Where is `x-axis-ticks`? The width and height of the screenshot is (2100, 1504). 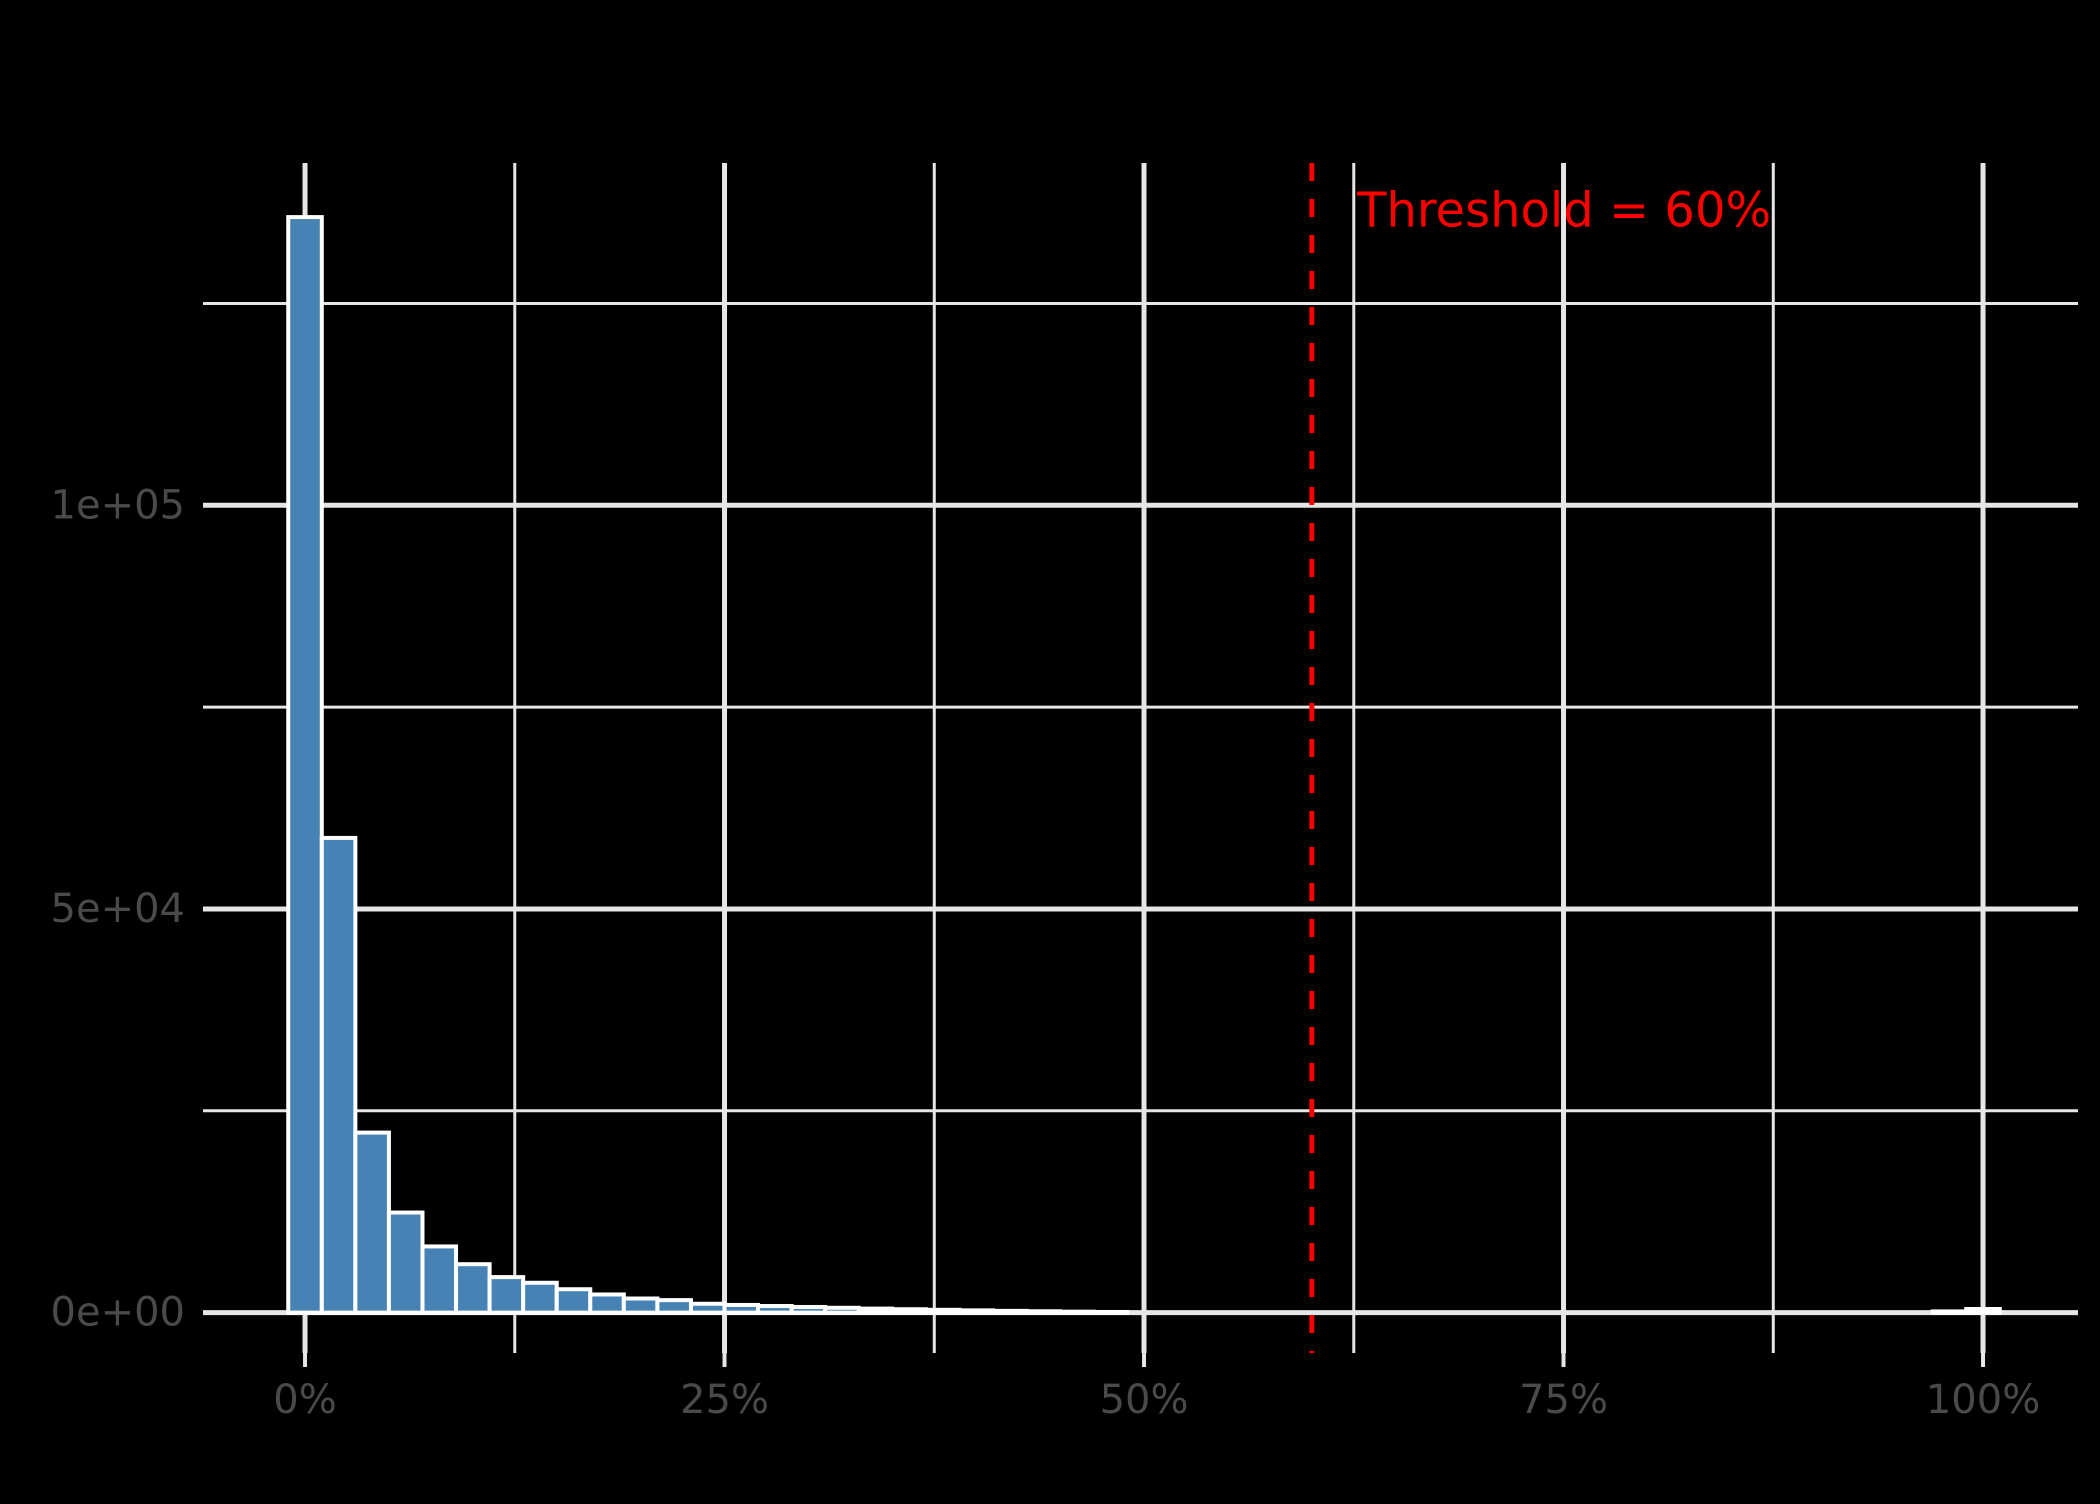
x-axis-ticks is located at coordinates (1144, 1360).